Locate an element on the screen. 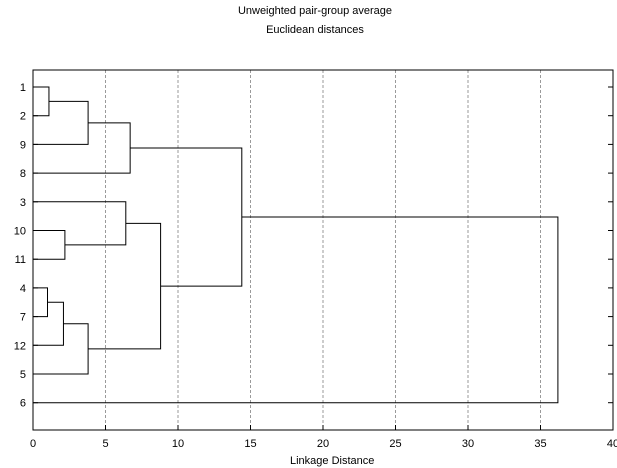  x-tick-label: 25 is located at coordinates (395, 444).